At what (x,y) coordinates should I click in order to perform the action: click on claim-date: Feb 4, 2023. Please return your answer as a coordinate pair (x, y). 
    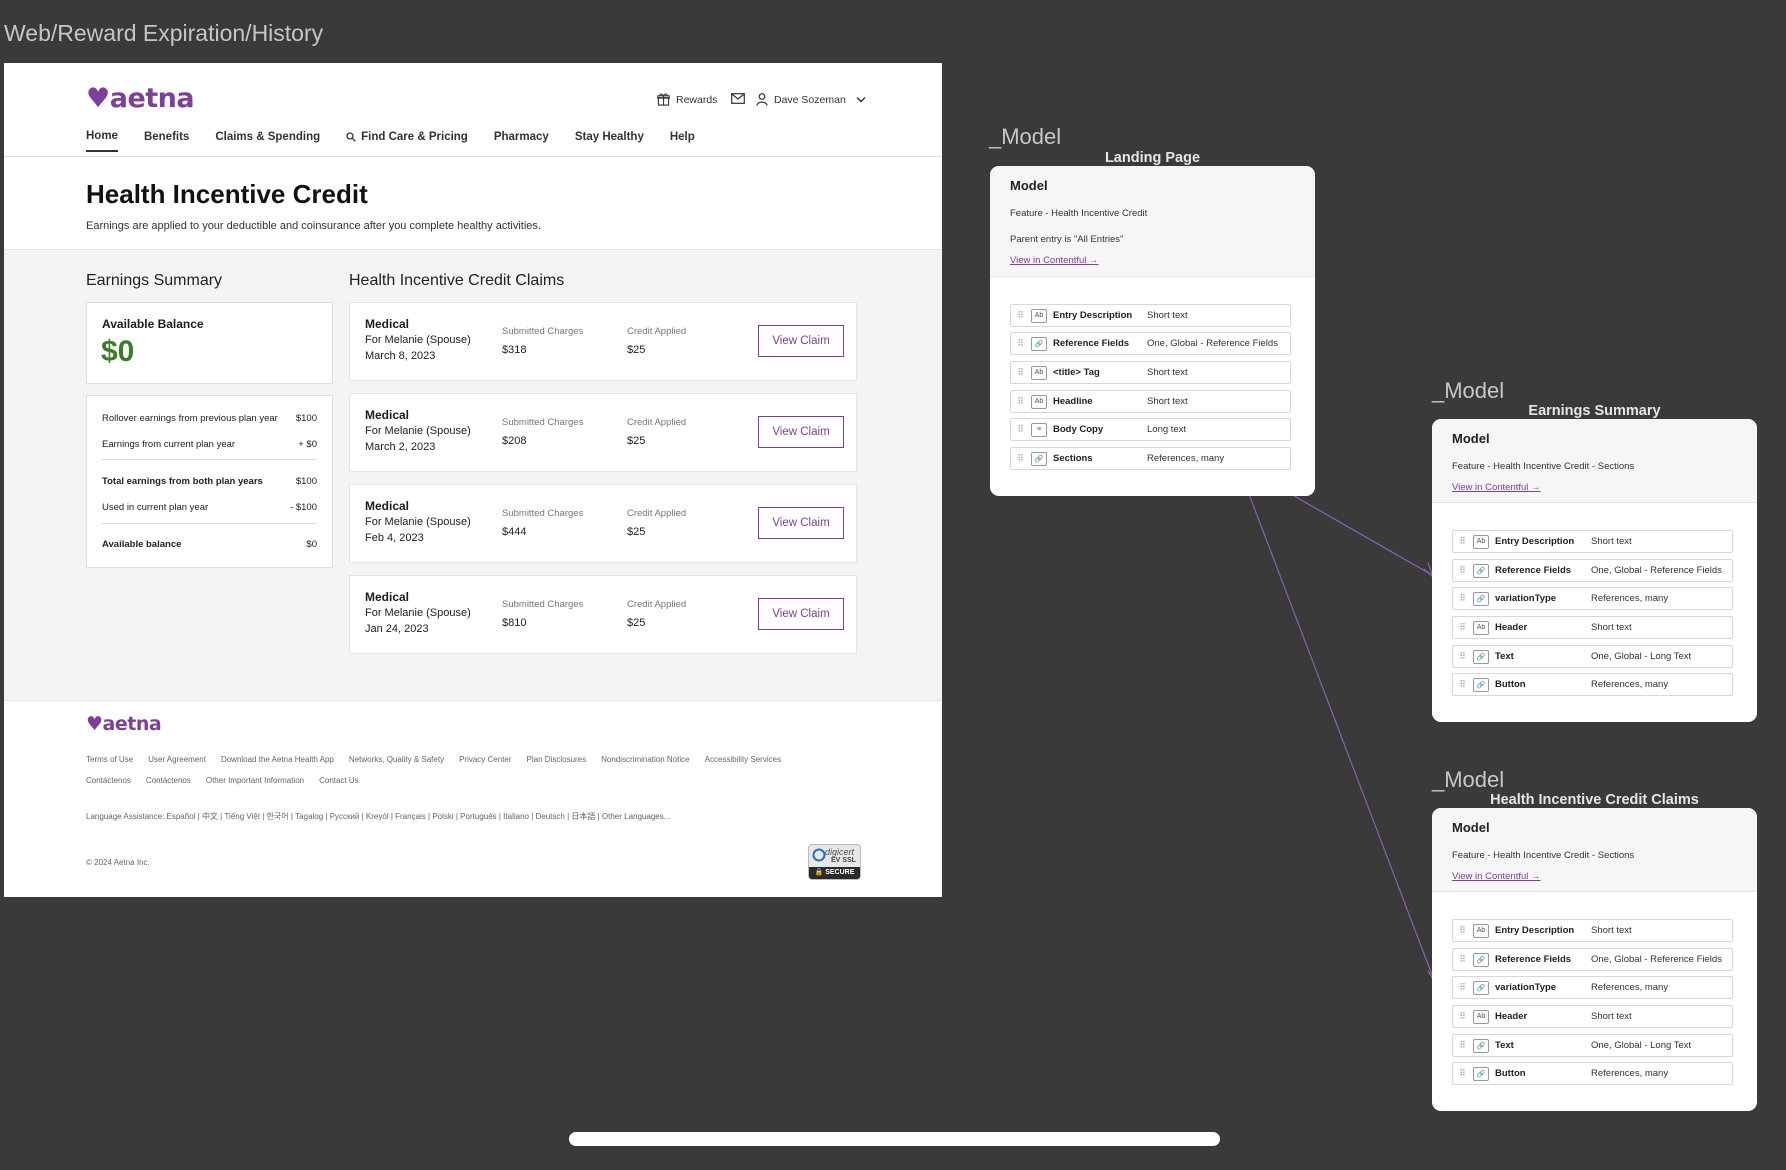
    Looking at the image, I should click on (394, 538).